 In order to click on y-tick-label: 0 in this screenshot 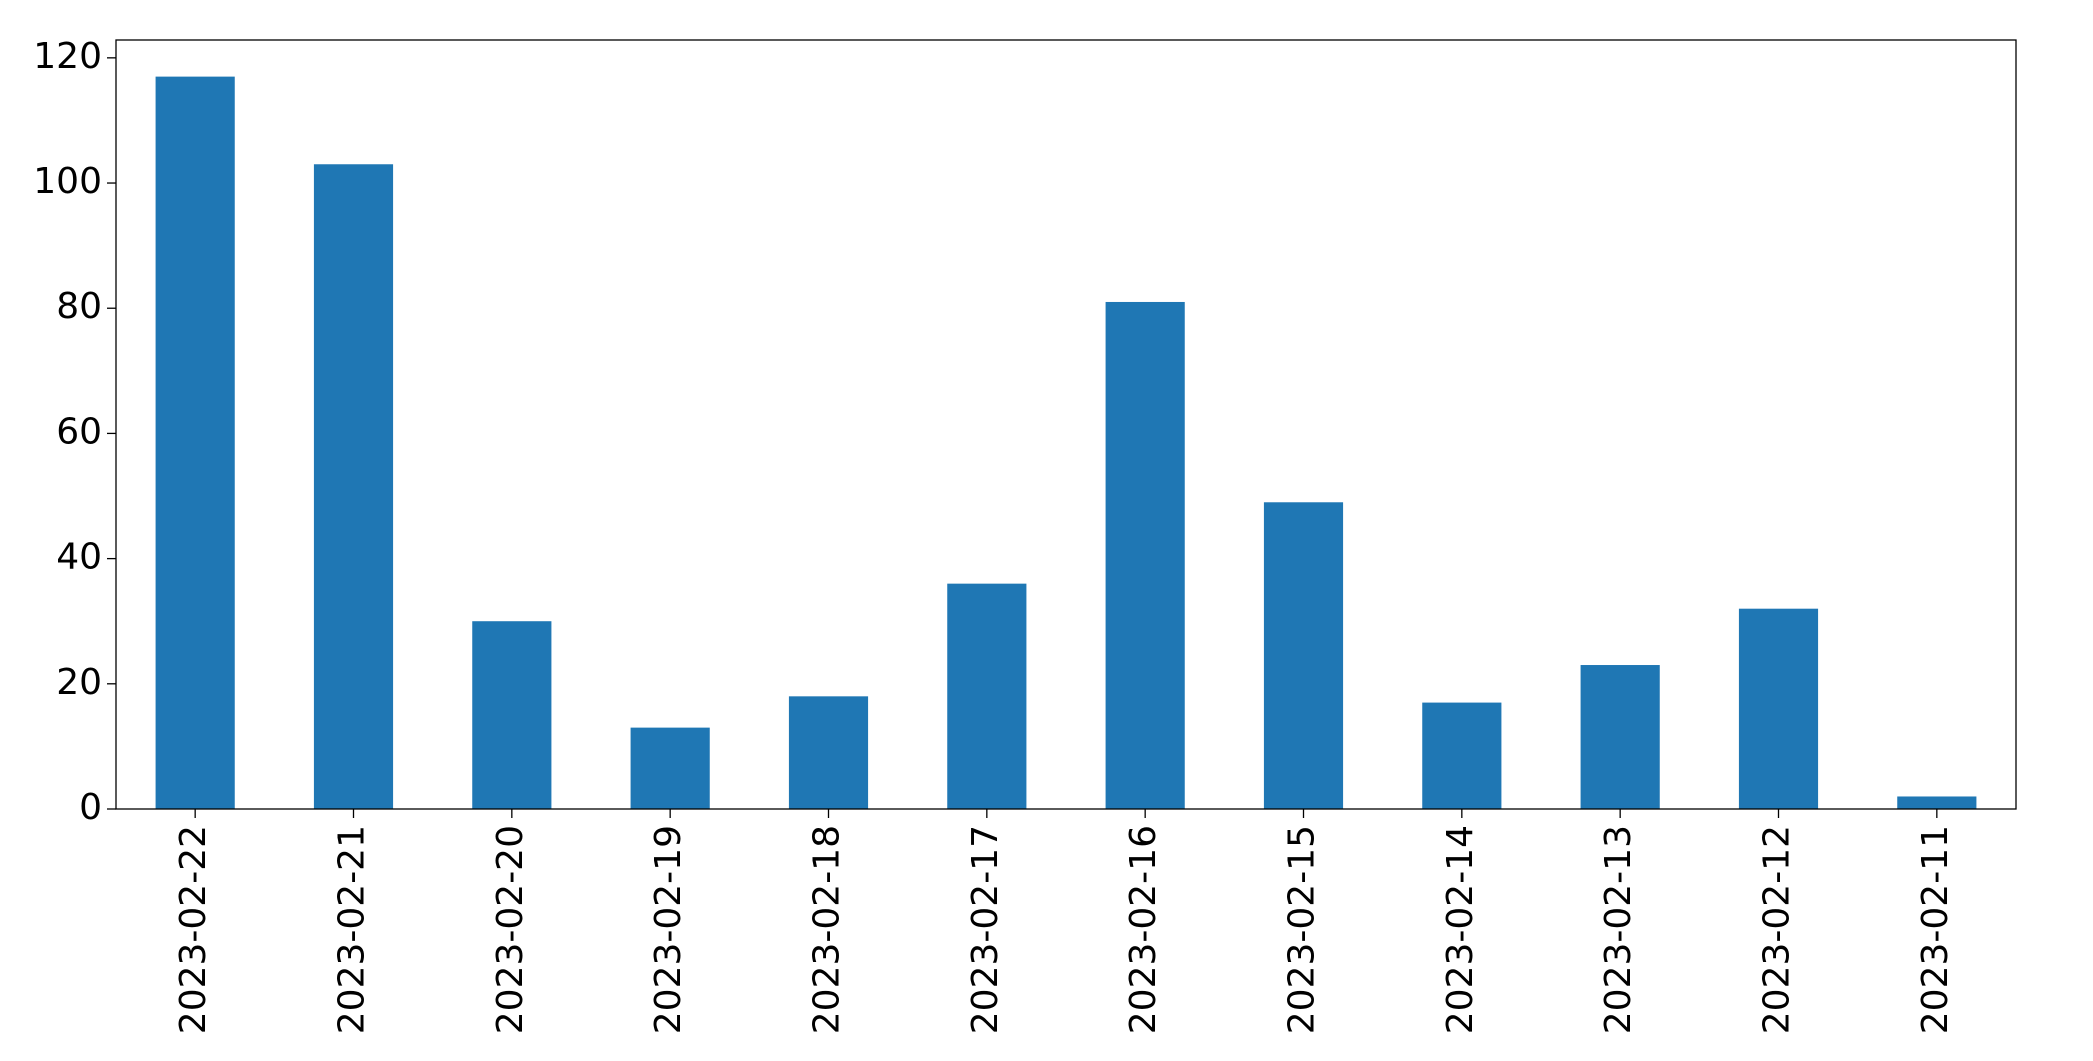, I will do `click(90, 807)`.